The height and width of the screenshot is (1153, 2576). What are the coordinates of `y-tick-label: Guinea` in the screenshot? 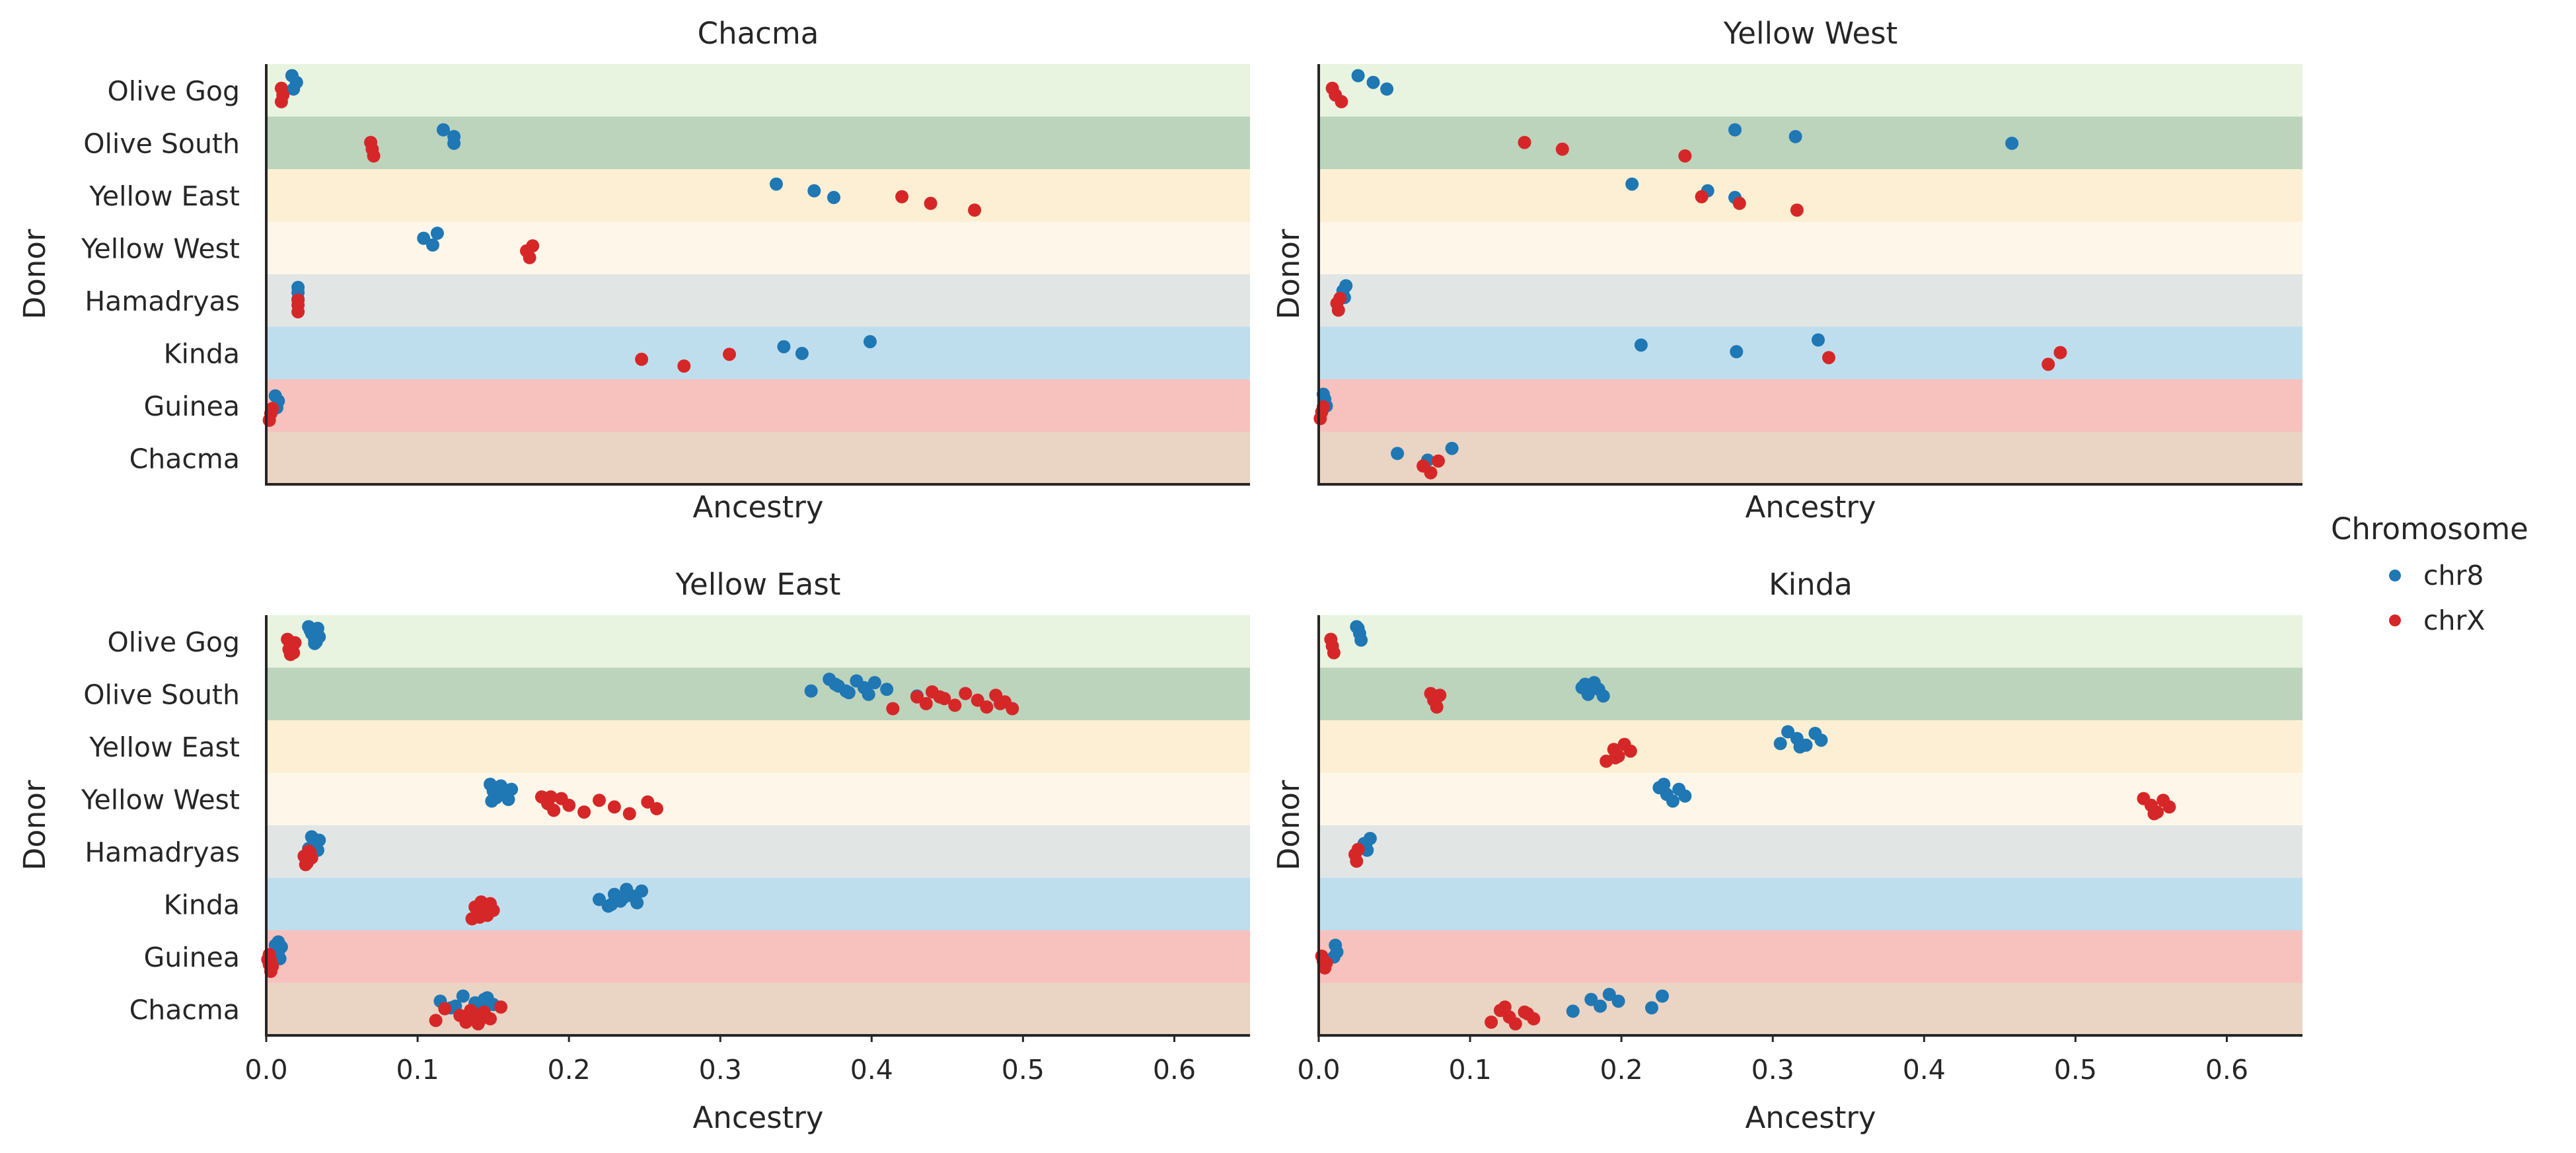 It's located at (192, 406).